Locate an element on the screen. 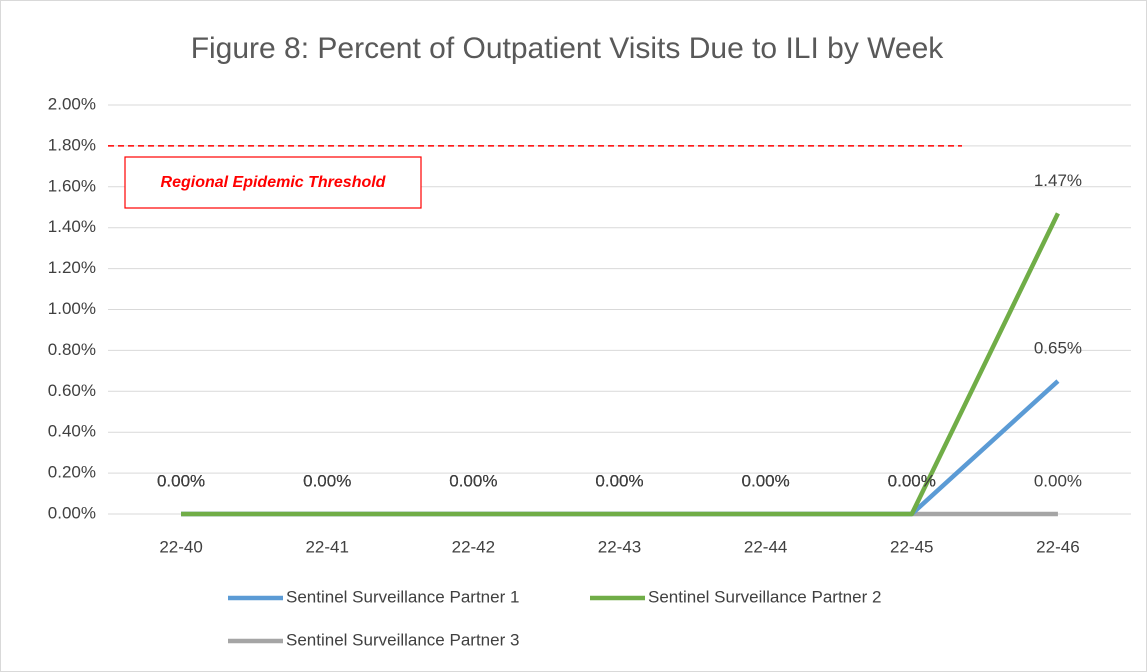 The height and width of the screenshot is (672, 1147). x-tick-label: 22-42 is located at coordinates (473, 546).